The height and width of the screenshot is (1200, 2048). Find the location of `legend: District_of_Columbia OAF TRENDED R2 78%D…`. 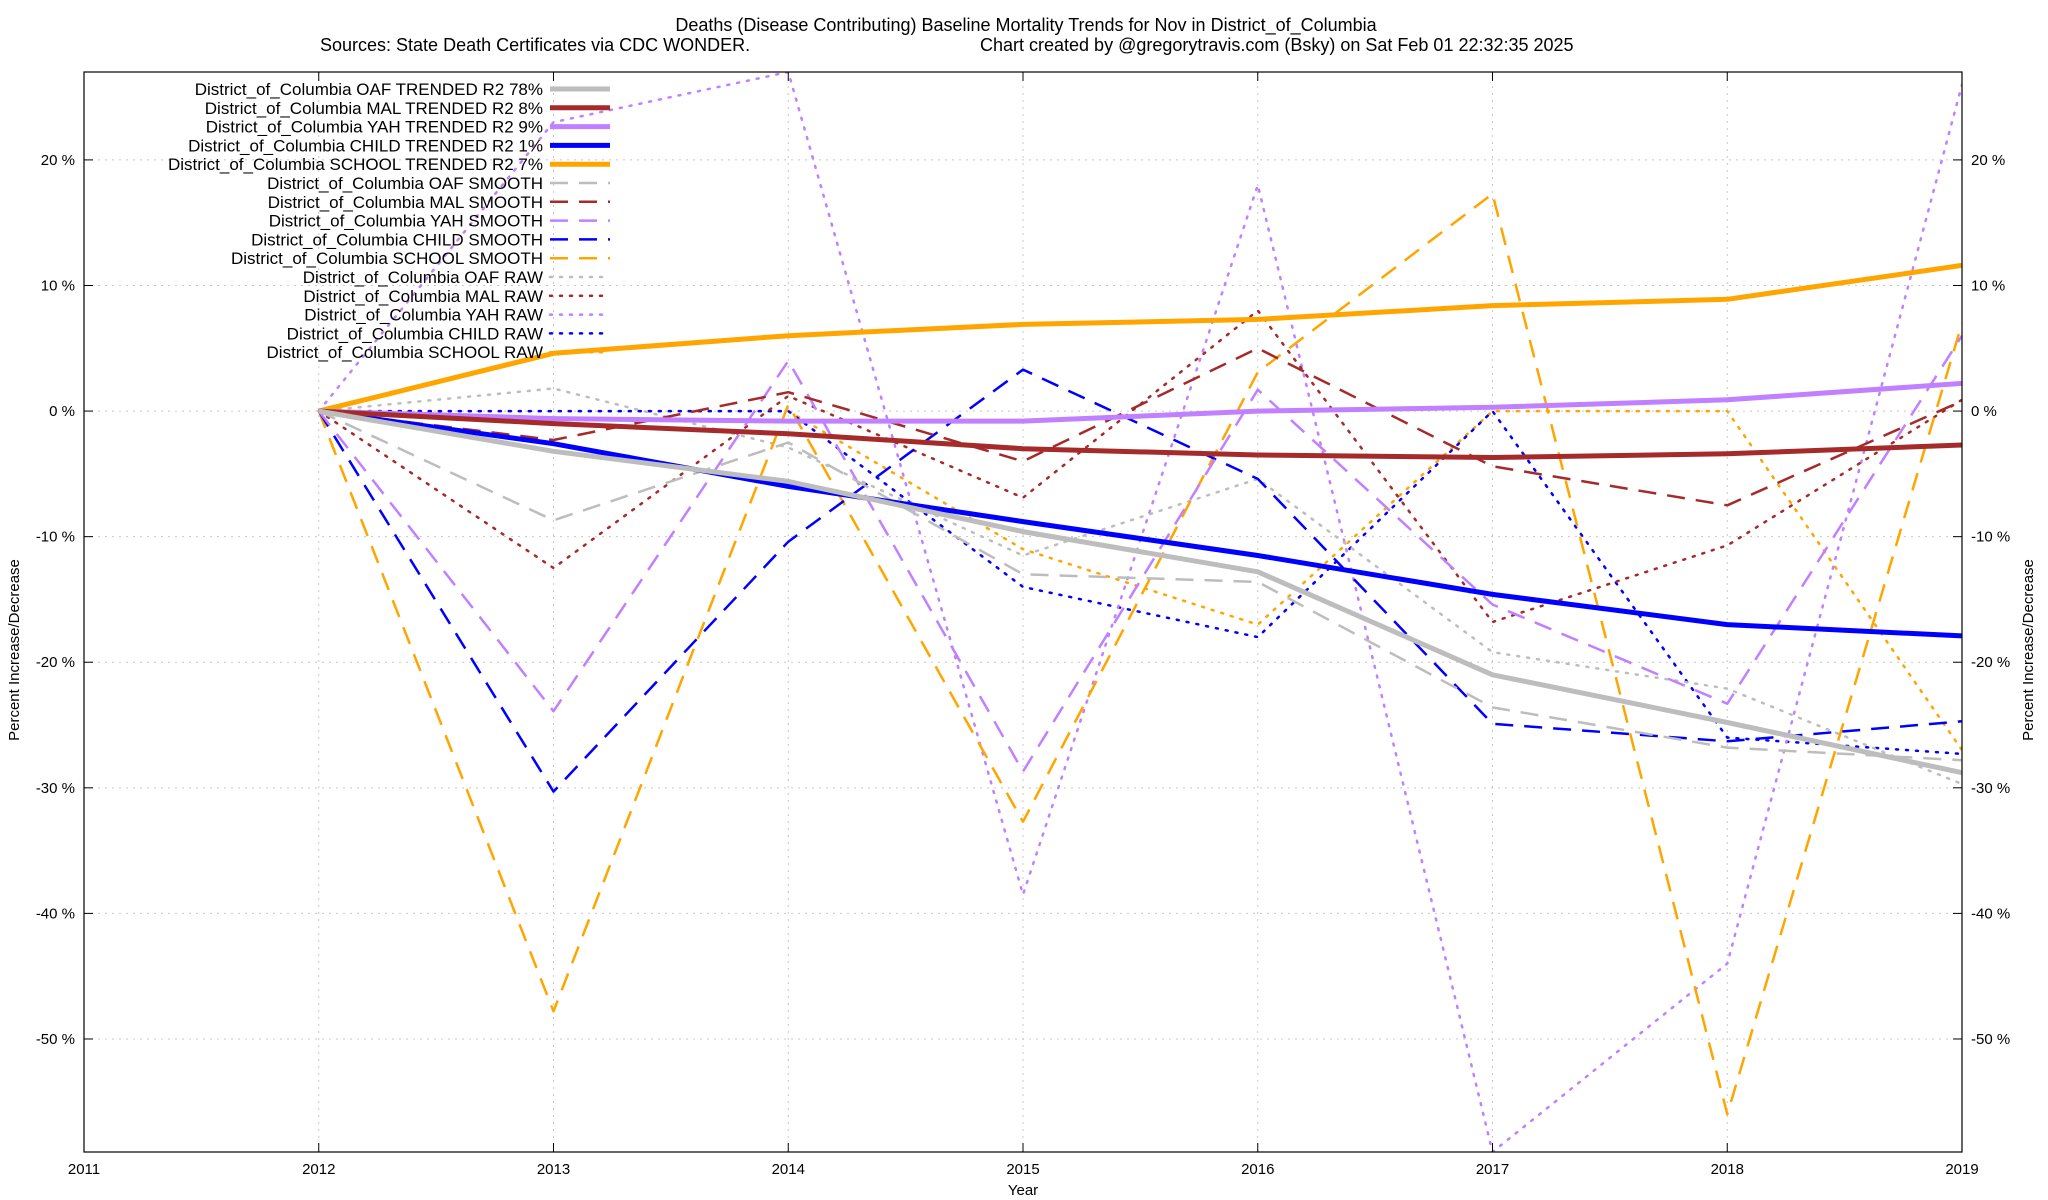

legend: District_of_Columbia OAF TRENDED R2 78%D… is located at coordinates (390, 221).